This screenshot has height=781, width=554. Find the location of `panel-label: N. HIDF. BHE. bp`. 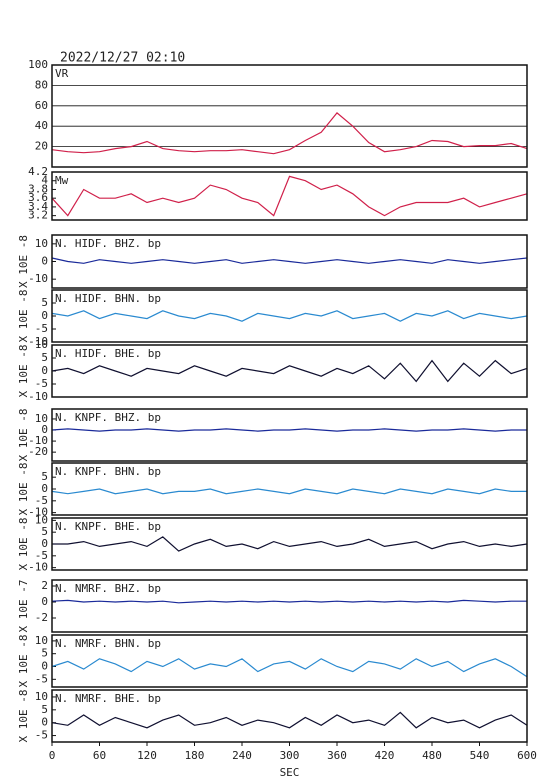

panel-label: N. HIDF. BHE. bp is located at coordinates (108, 353).